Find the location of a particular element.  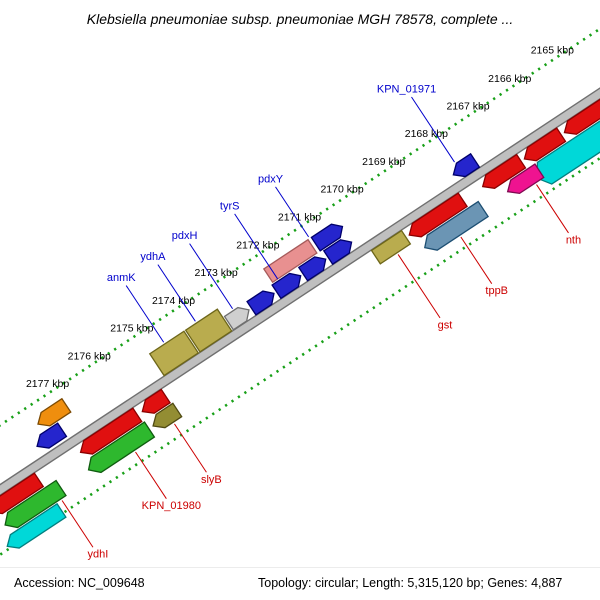

ruler-label: 2170 kbp is located at coordinates (341, 190).